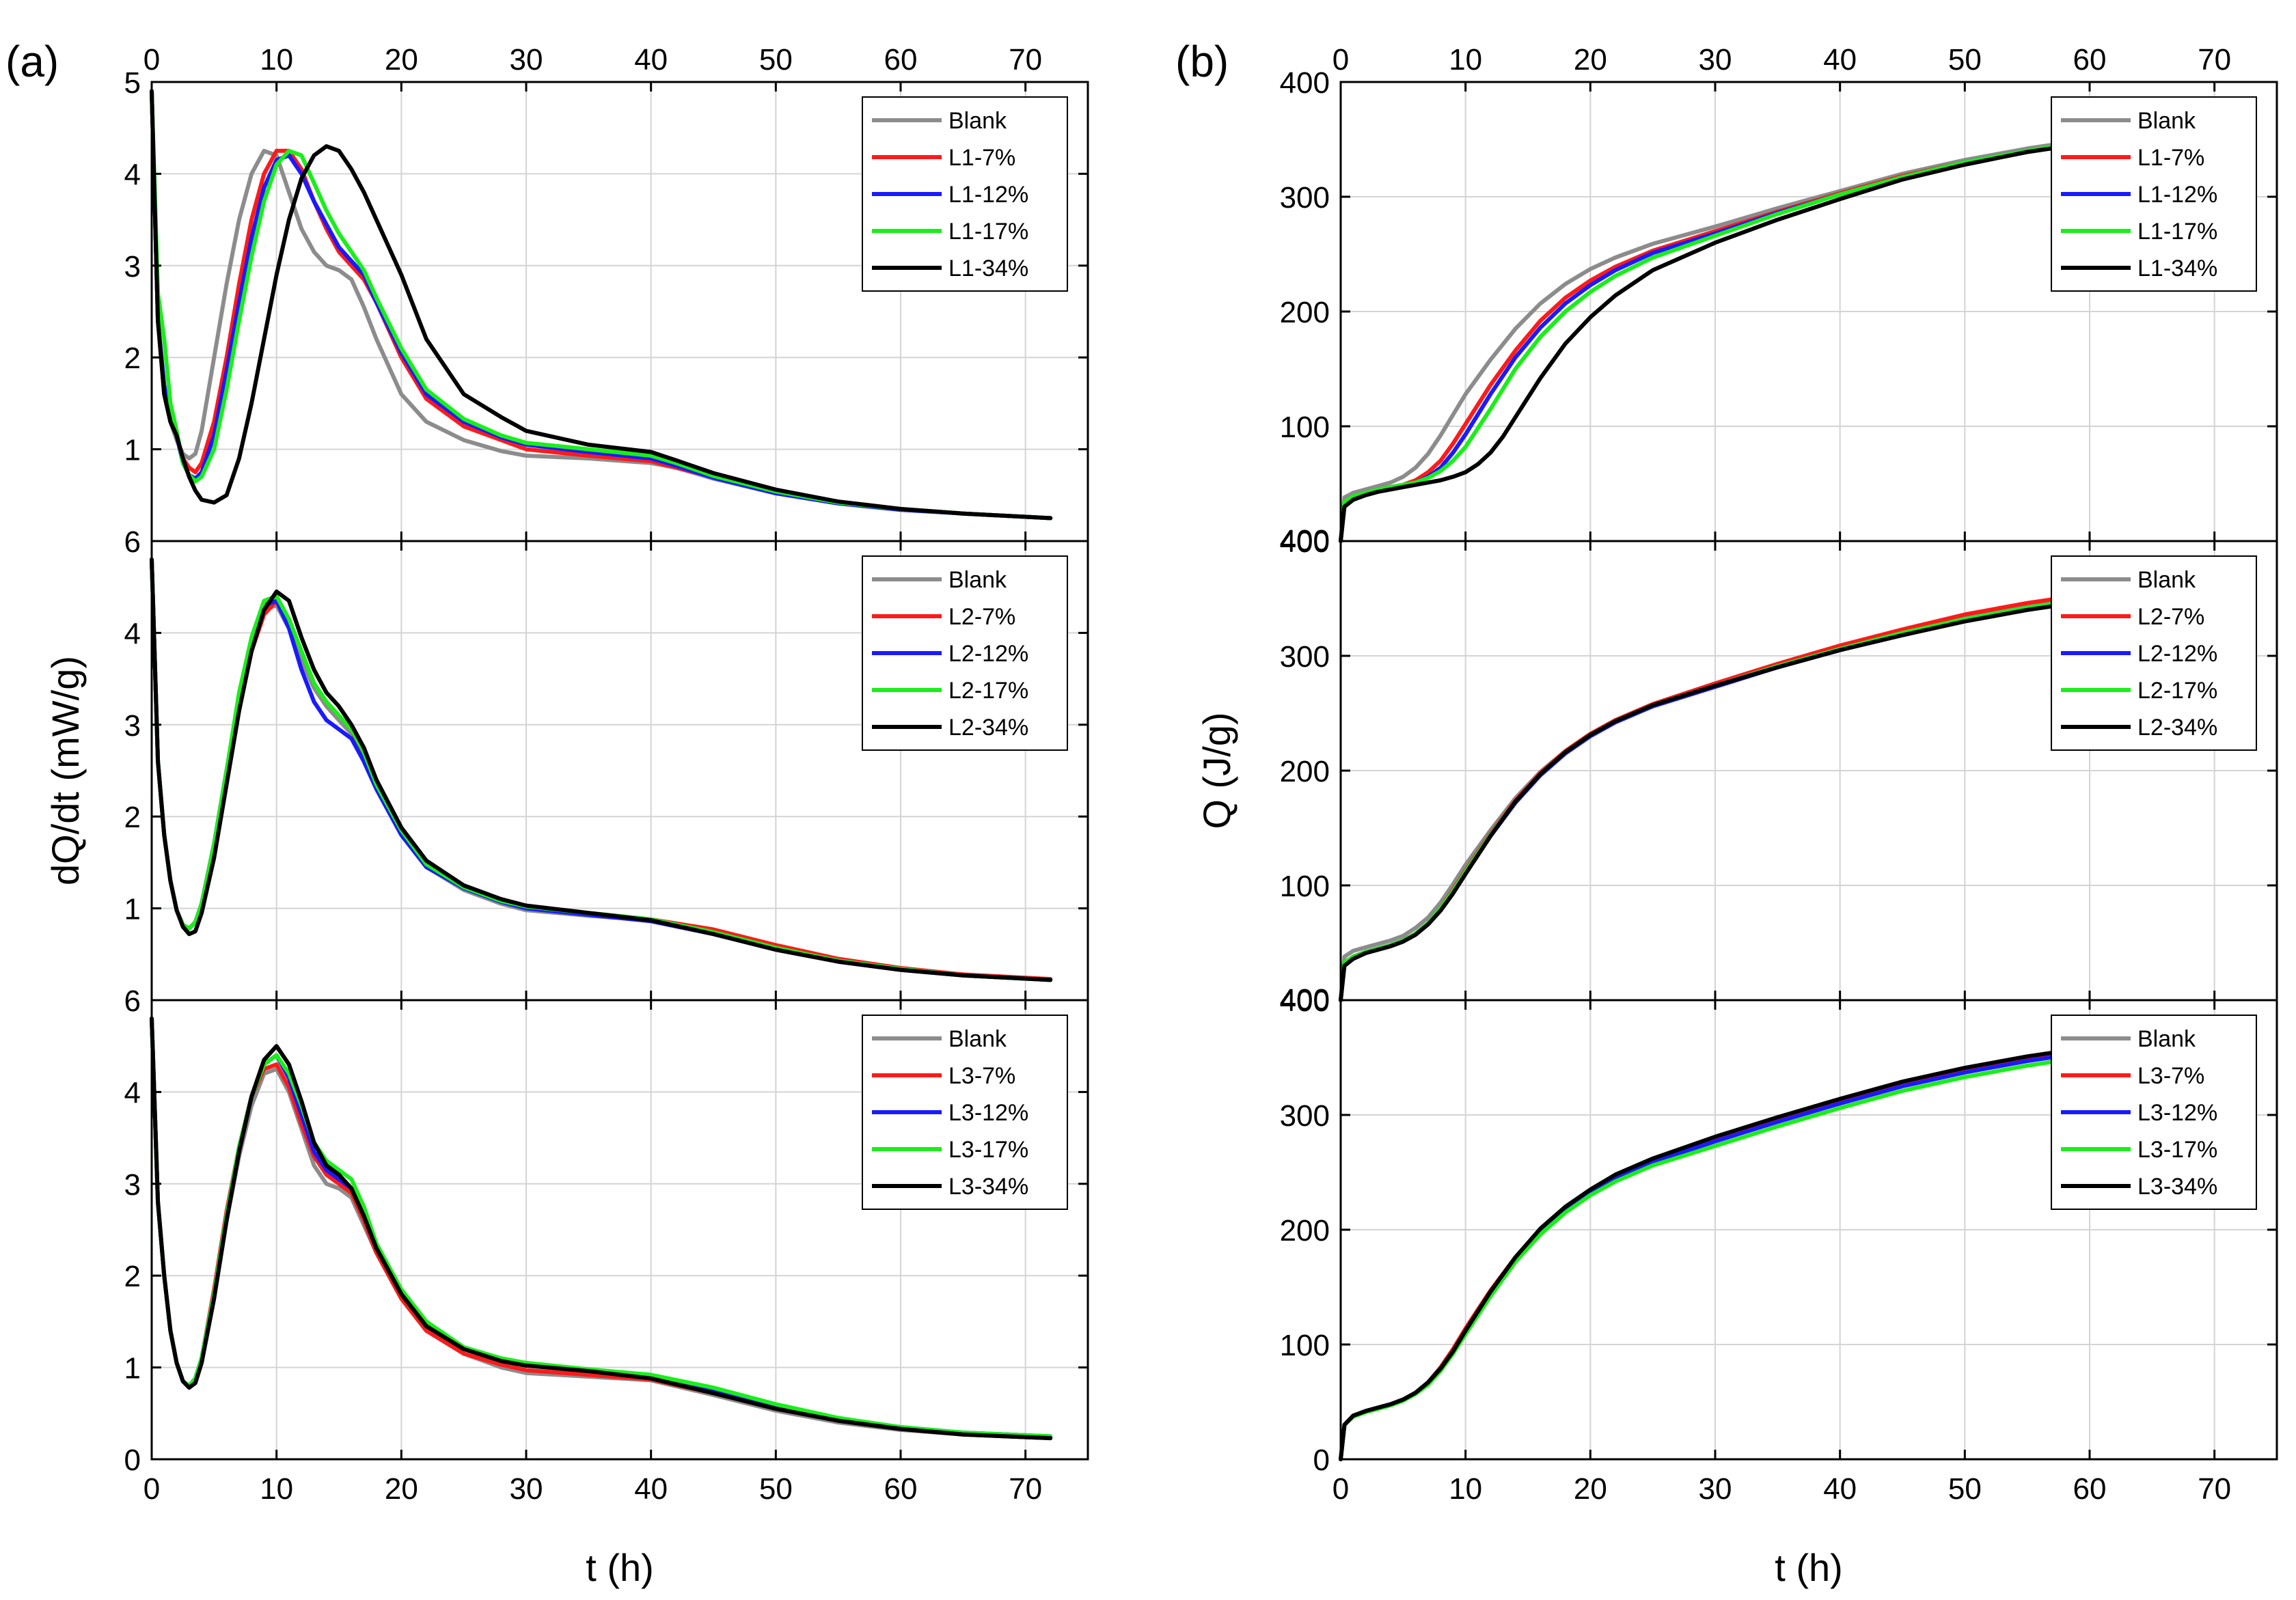 The width and height of the screenshot is (2296, 1600). Describe the element at coordinates (988, 195) in the screenshot. I see `legend-label: L1-12%` at that location.